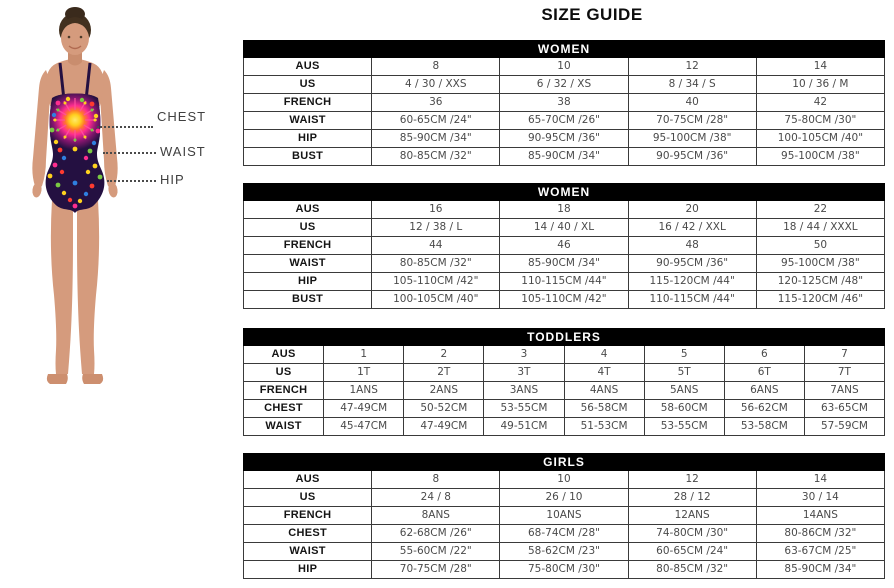  I want to click on data-cell: 20, so click(692, 209).